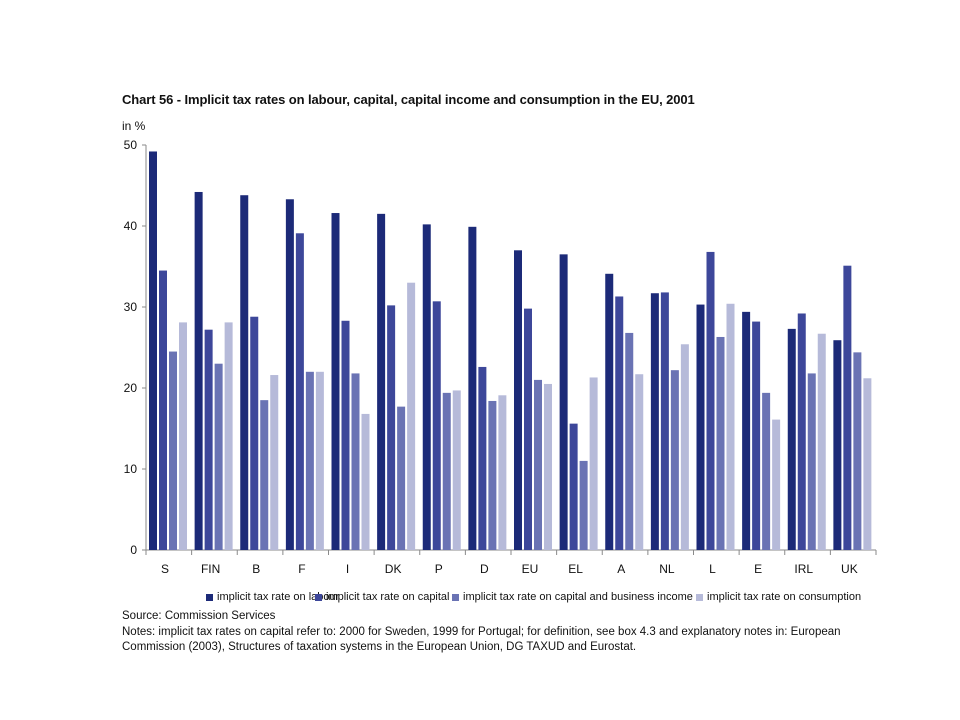  What do you see at coordinates (388, 597) in the screenshot?
I see `legend-label-capital: implicit tax rate on capital` at bounding box center [388, 597].